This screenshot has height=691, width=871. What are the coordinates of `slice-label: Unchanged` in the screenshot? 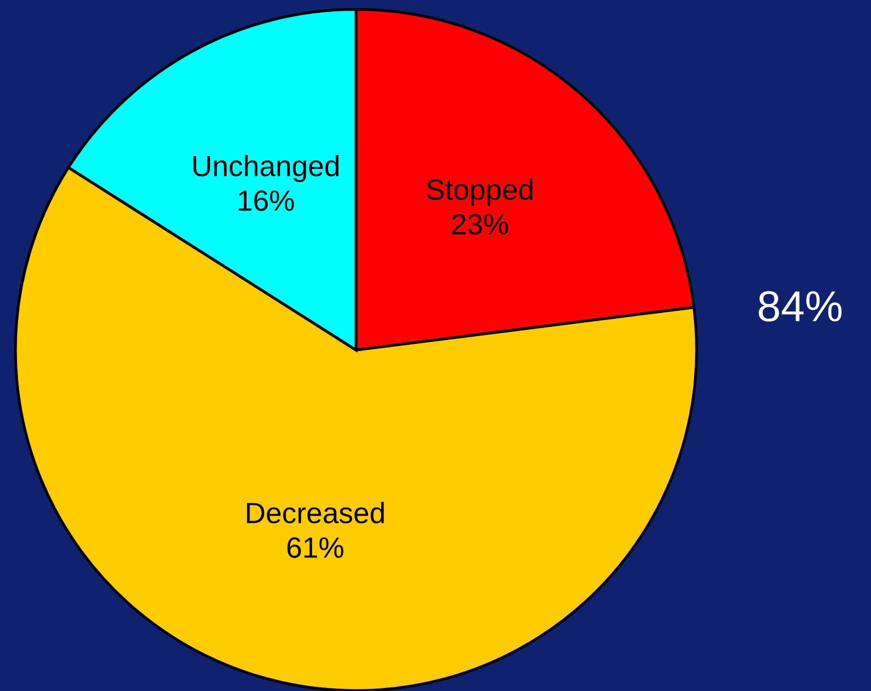 It's located at (265, 168).